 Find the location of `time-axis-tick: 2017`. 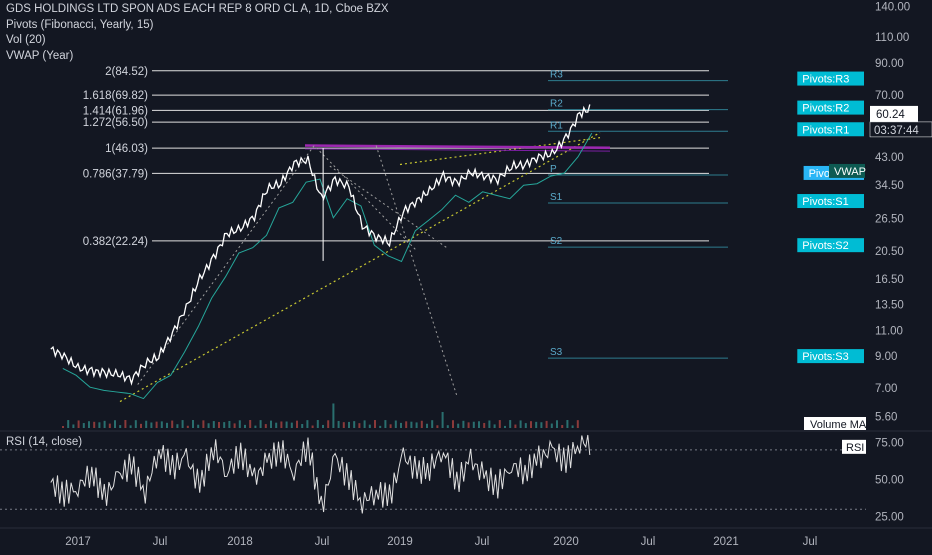

time-axis-tick: 2017 is located at coordinates (78, 542).